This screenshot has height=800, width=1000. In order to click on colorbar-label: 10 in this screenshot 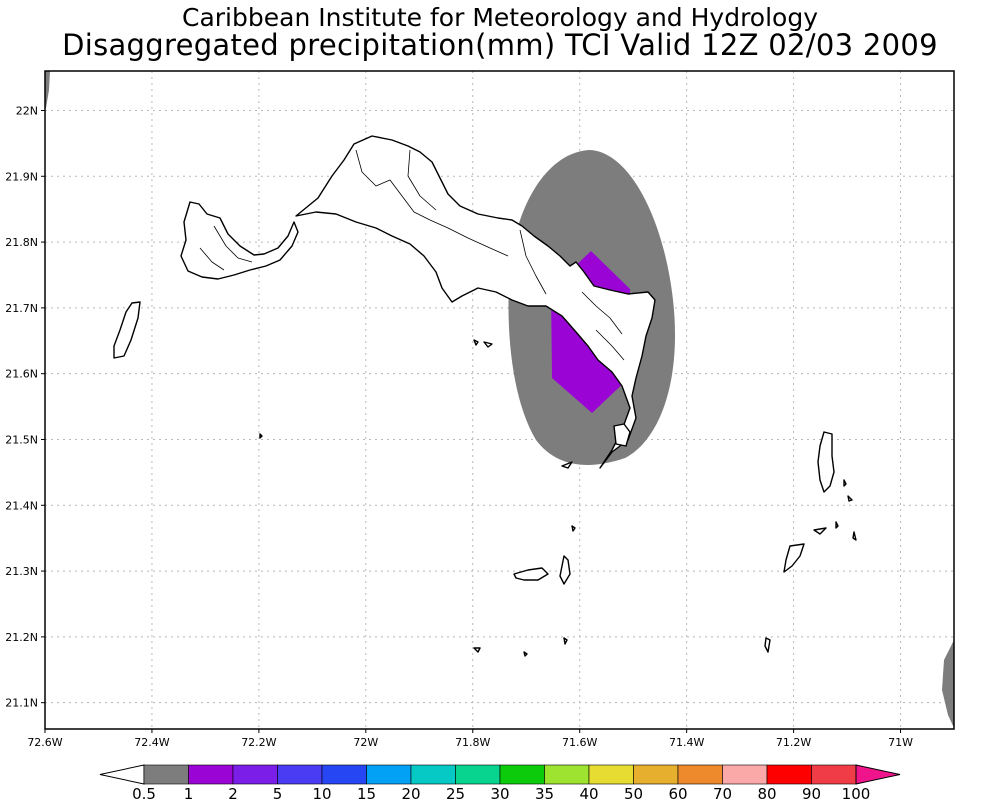, I will do `click(321, 792)`.